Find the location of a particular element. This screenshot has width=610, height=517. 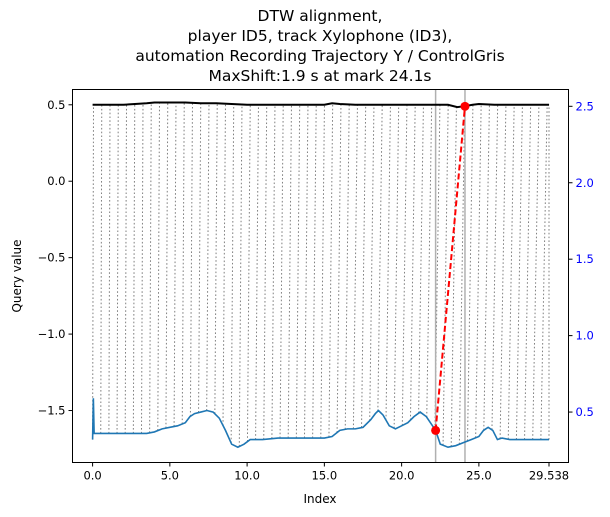

x-axis-ticks: 0.0 5.0 10.0 15.0 20.0 25.0 29.538 is located at coordinates (326, 472).